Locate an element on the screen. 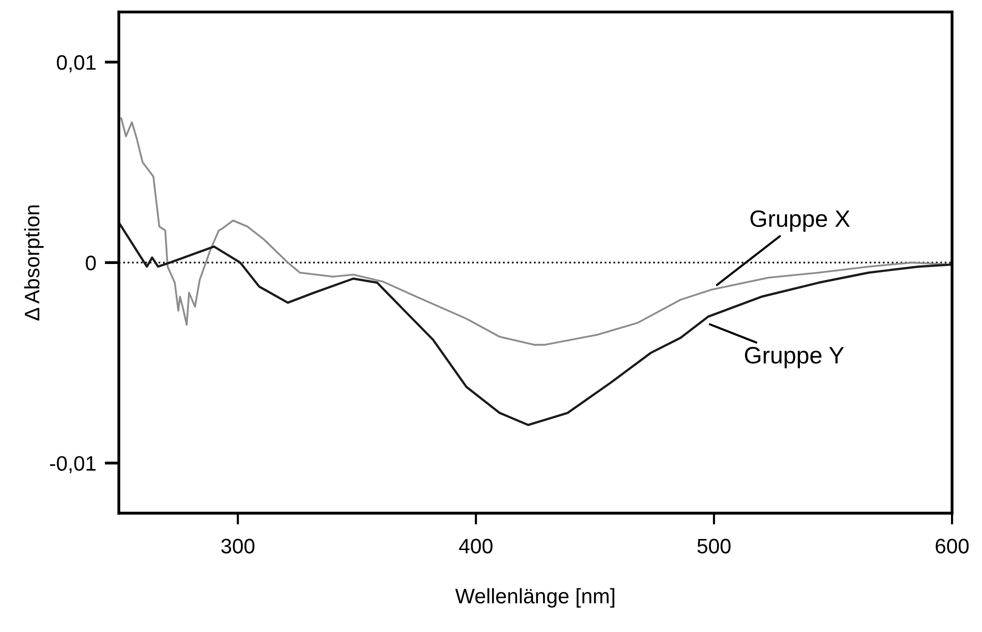  y-tick-label: 0 is located at coordinates (91, 263).